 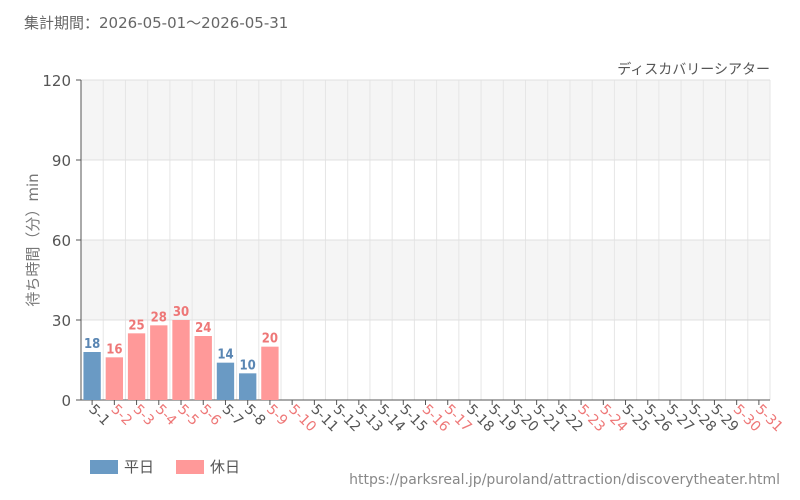 What do you see at coordinates (92, 344) in the screenshot?
I see `data-label: 18` at bounding box center [92, 344].